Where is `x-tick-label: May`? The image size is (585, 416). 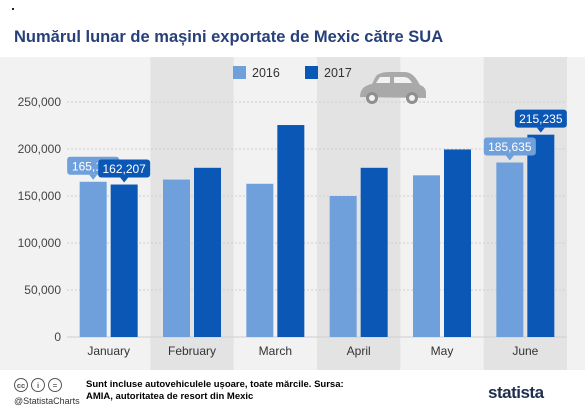
x-tick-label: May is located at coordinates (442, 351).